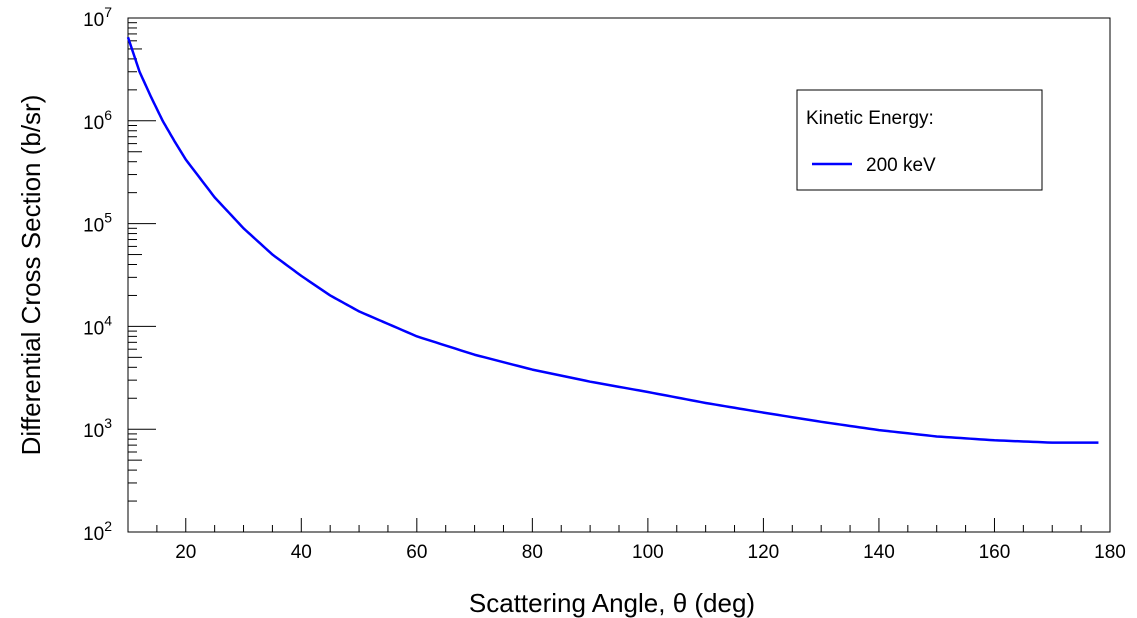 This screenshot has width=1137, height=618. What do you see at coordinates (626, 540) in the screenshot?
I see `x-axis-ticks: 20 40 60 80 100 120 140 160 180` at bounding box center [626, 540].